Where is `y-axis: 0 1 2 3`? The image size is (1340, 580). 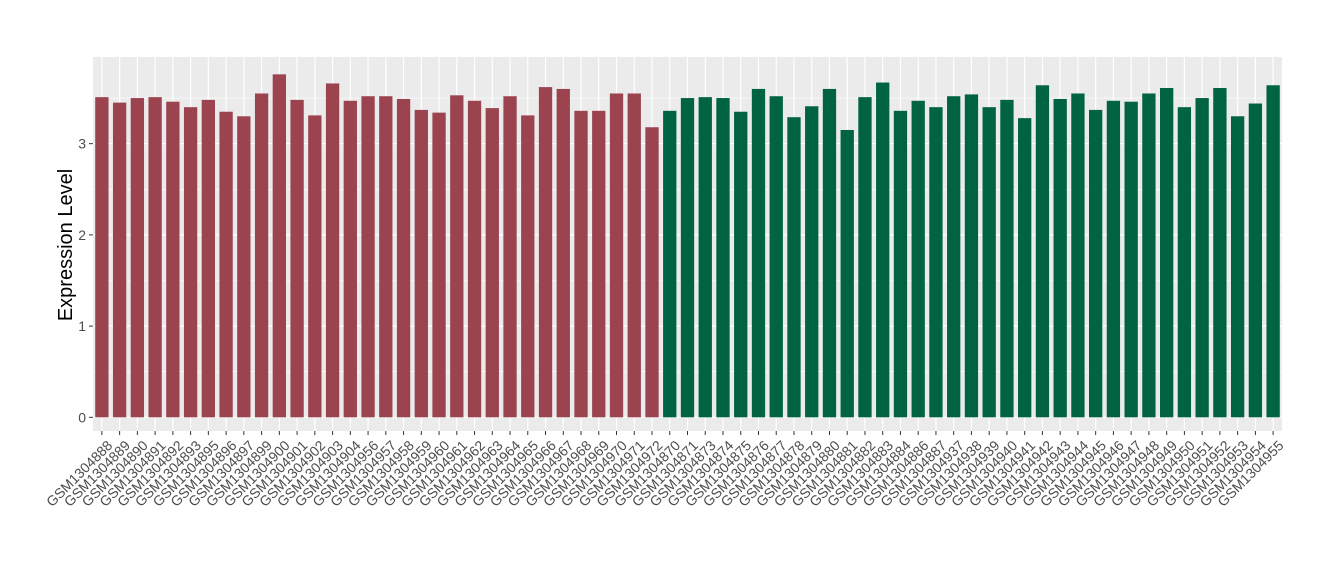 y-axis: 0 1 2 3 is located at coordinates (85, 280).